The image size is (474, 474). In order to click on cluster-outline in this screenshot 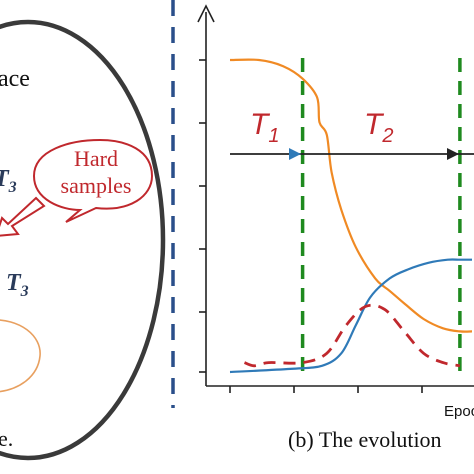, I will do `click(20, 356)`.